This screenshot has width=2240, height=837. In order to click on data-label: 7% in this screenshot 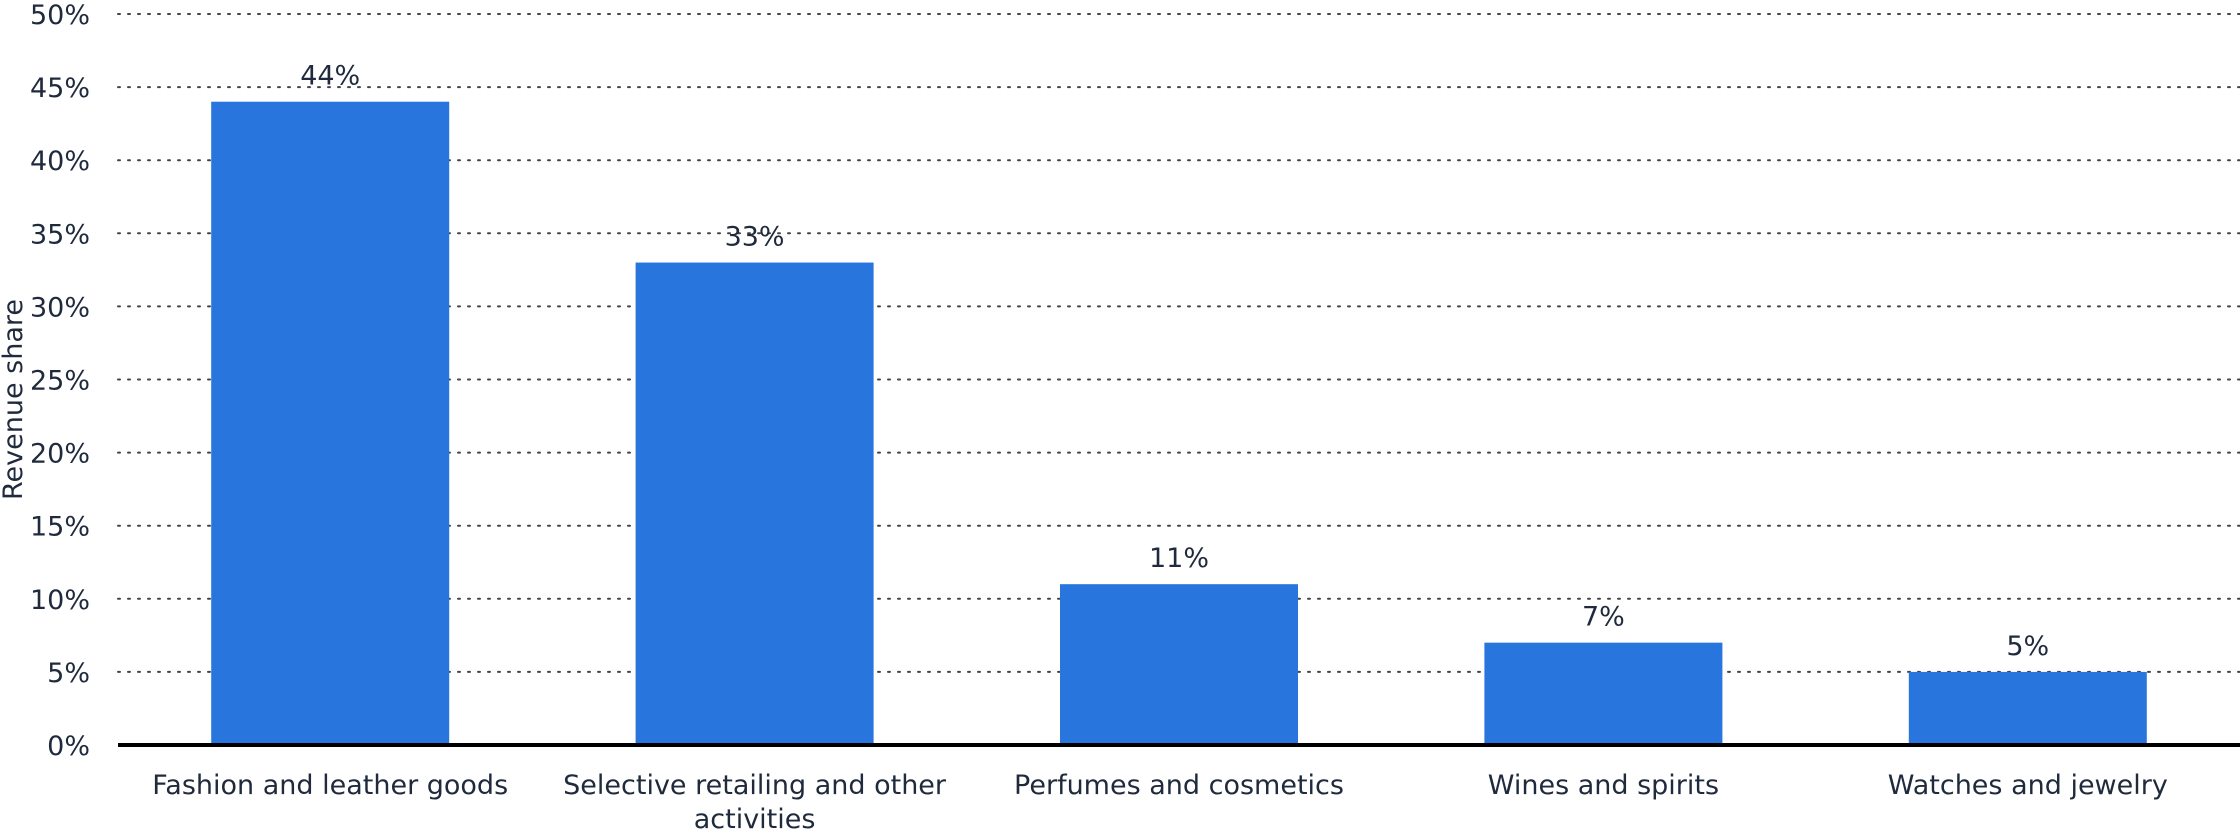, I will do `click(1603, 617)`.